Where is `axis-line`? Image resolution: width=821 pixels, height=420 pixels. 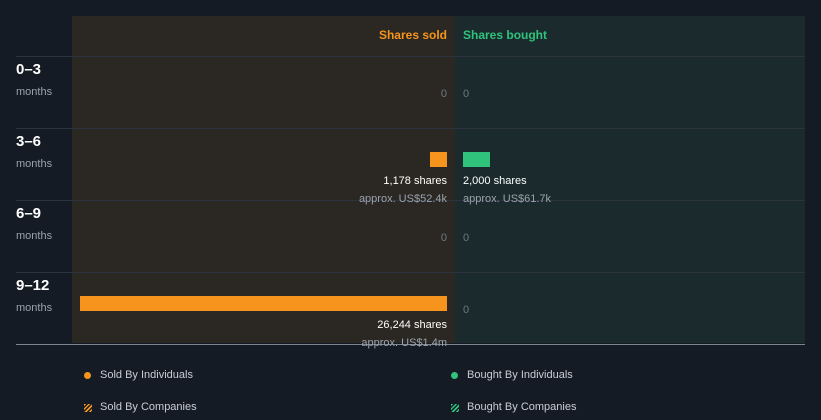 axis-line is located at coordinates (410, 344).